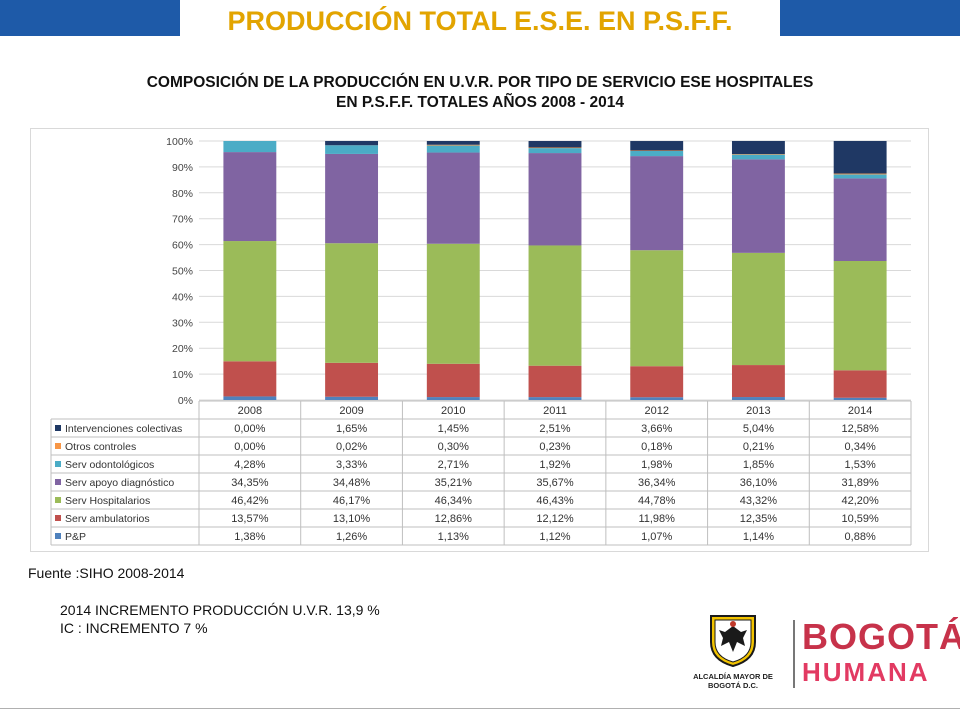  What do you see at coordinates (866, 672) in the screenshot?
I see `brand-word-humana: HUMANA` at bounding box center [866, 672].